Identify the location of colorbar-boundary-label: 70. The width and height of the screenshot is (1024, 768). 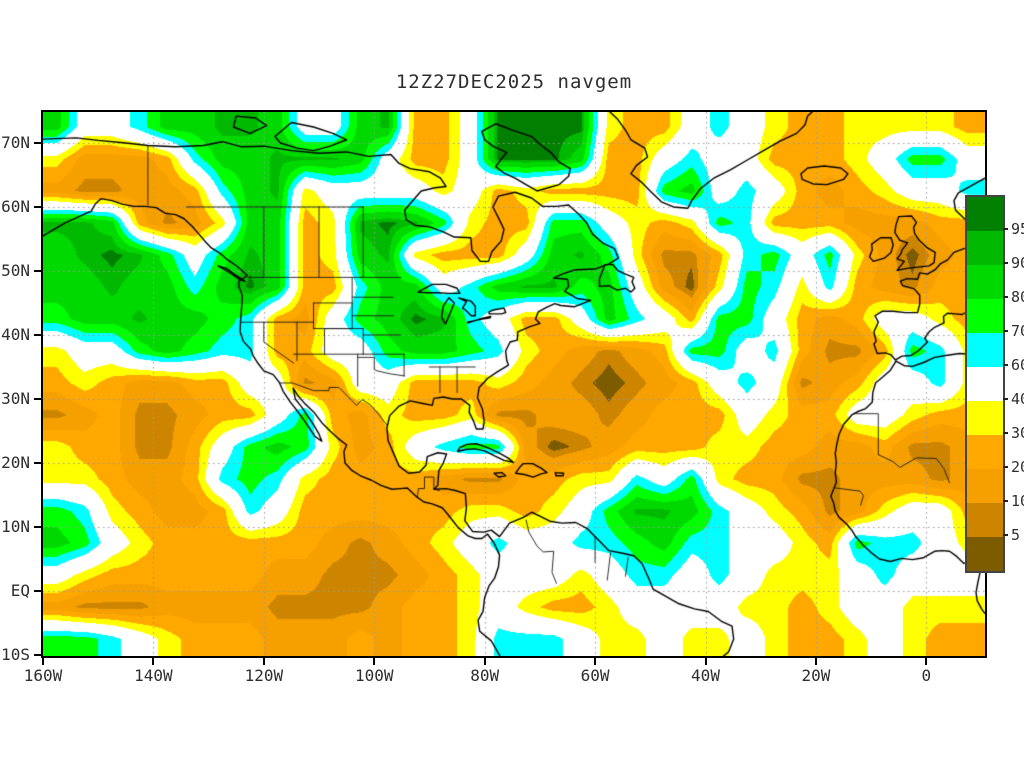
(1017, 331).